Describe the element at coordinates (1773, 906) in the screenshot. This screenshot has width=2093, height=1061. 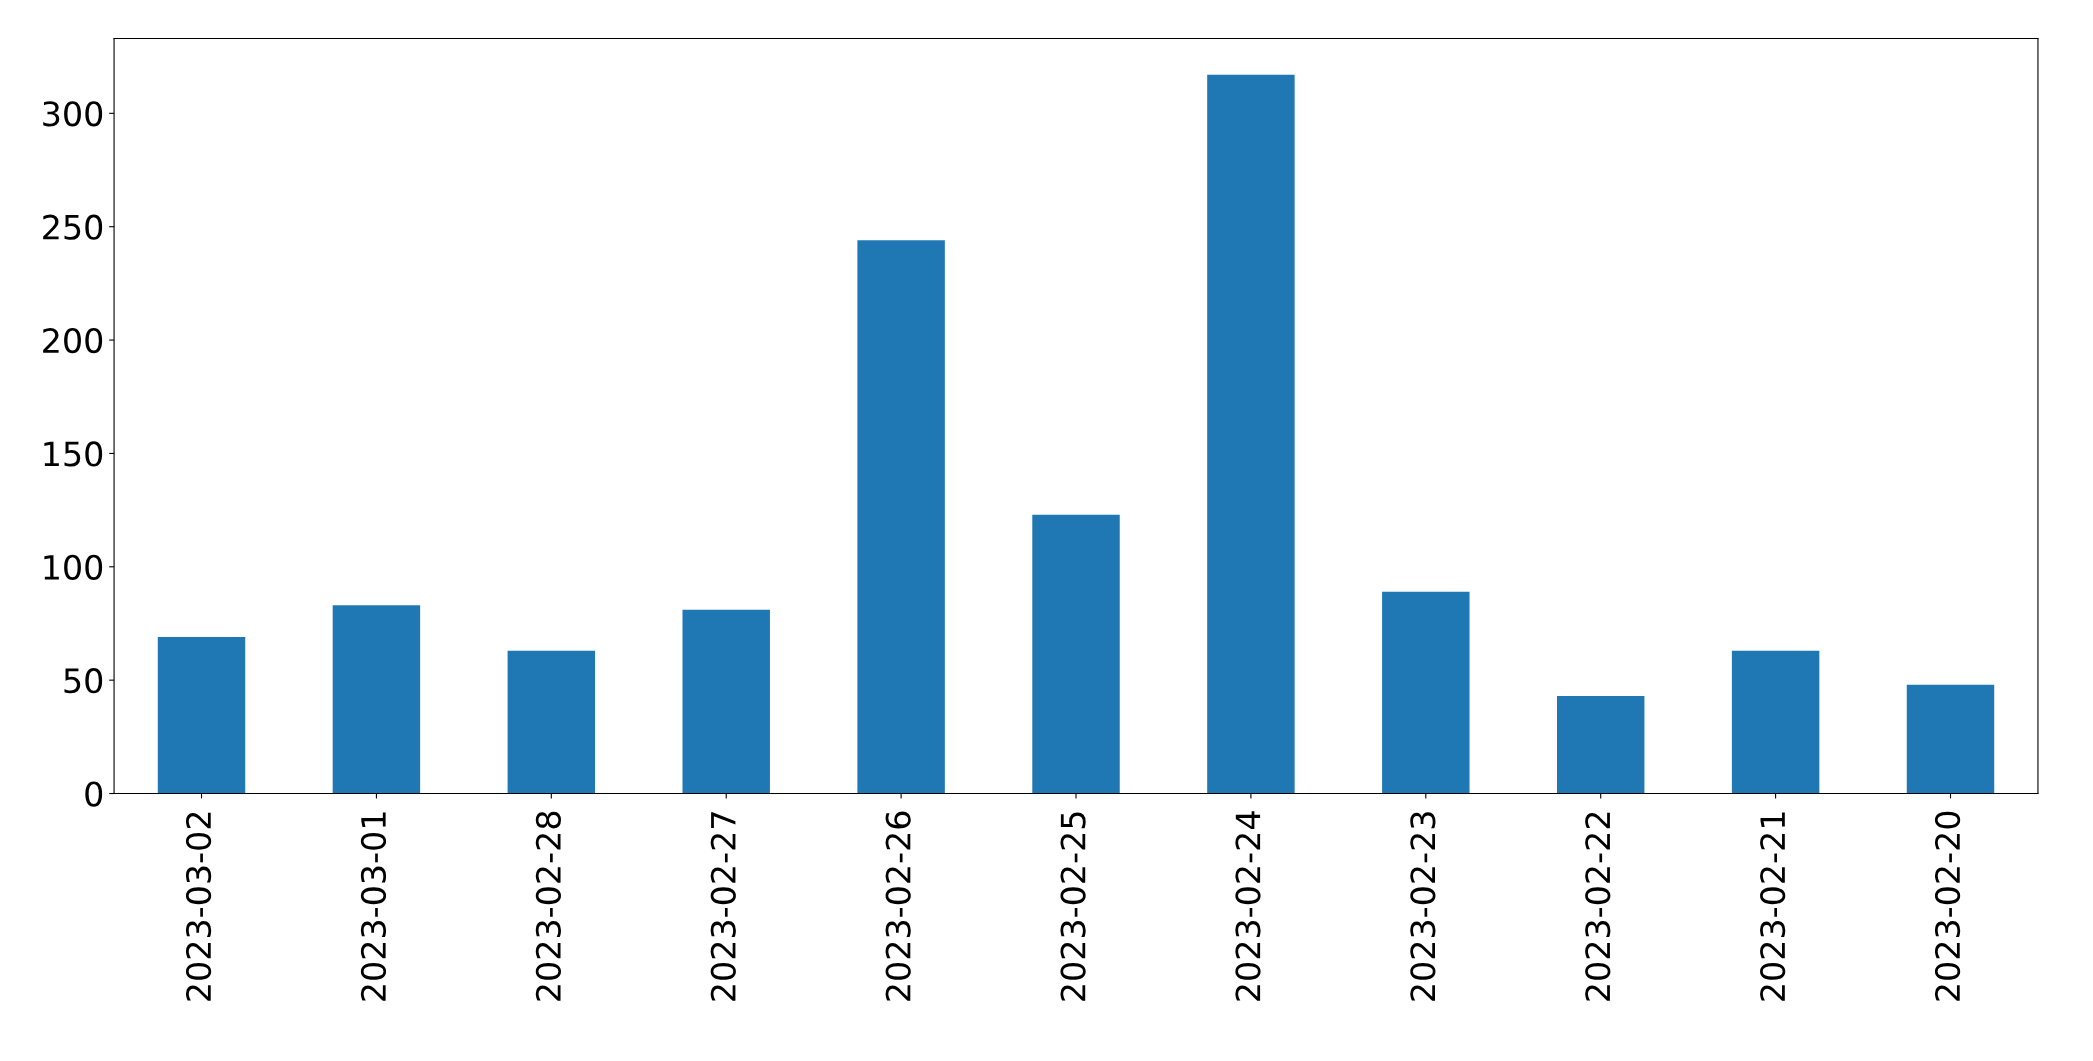
I see `x-tick-label: 2023-02-21` at that location.